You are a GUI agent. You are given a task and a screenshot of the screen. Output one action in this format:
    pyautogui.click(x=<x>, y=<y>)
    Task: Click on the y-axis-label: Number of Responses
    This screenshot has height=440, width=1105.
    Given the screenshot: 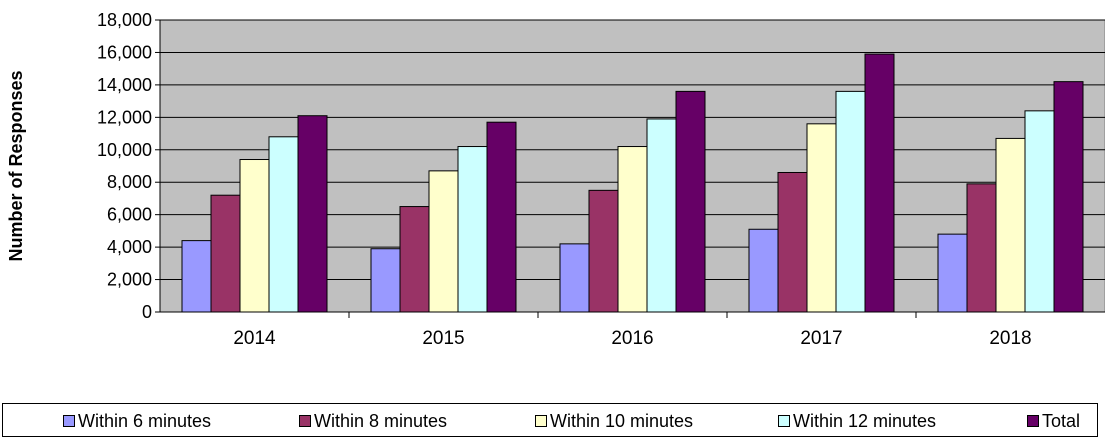 What is the action you would take?
    pyautogui.click(x=16, y=165)
    